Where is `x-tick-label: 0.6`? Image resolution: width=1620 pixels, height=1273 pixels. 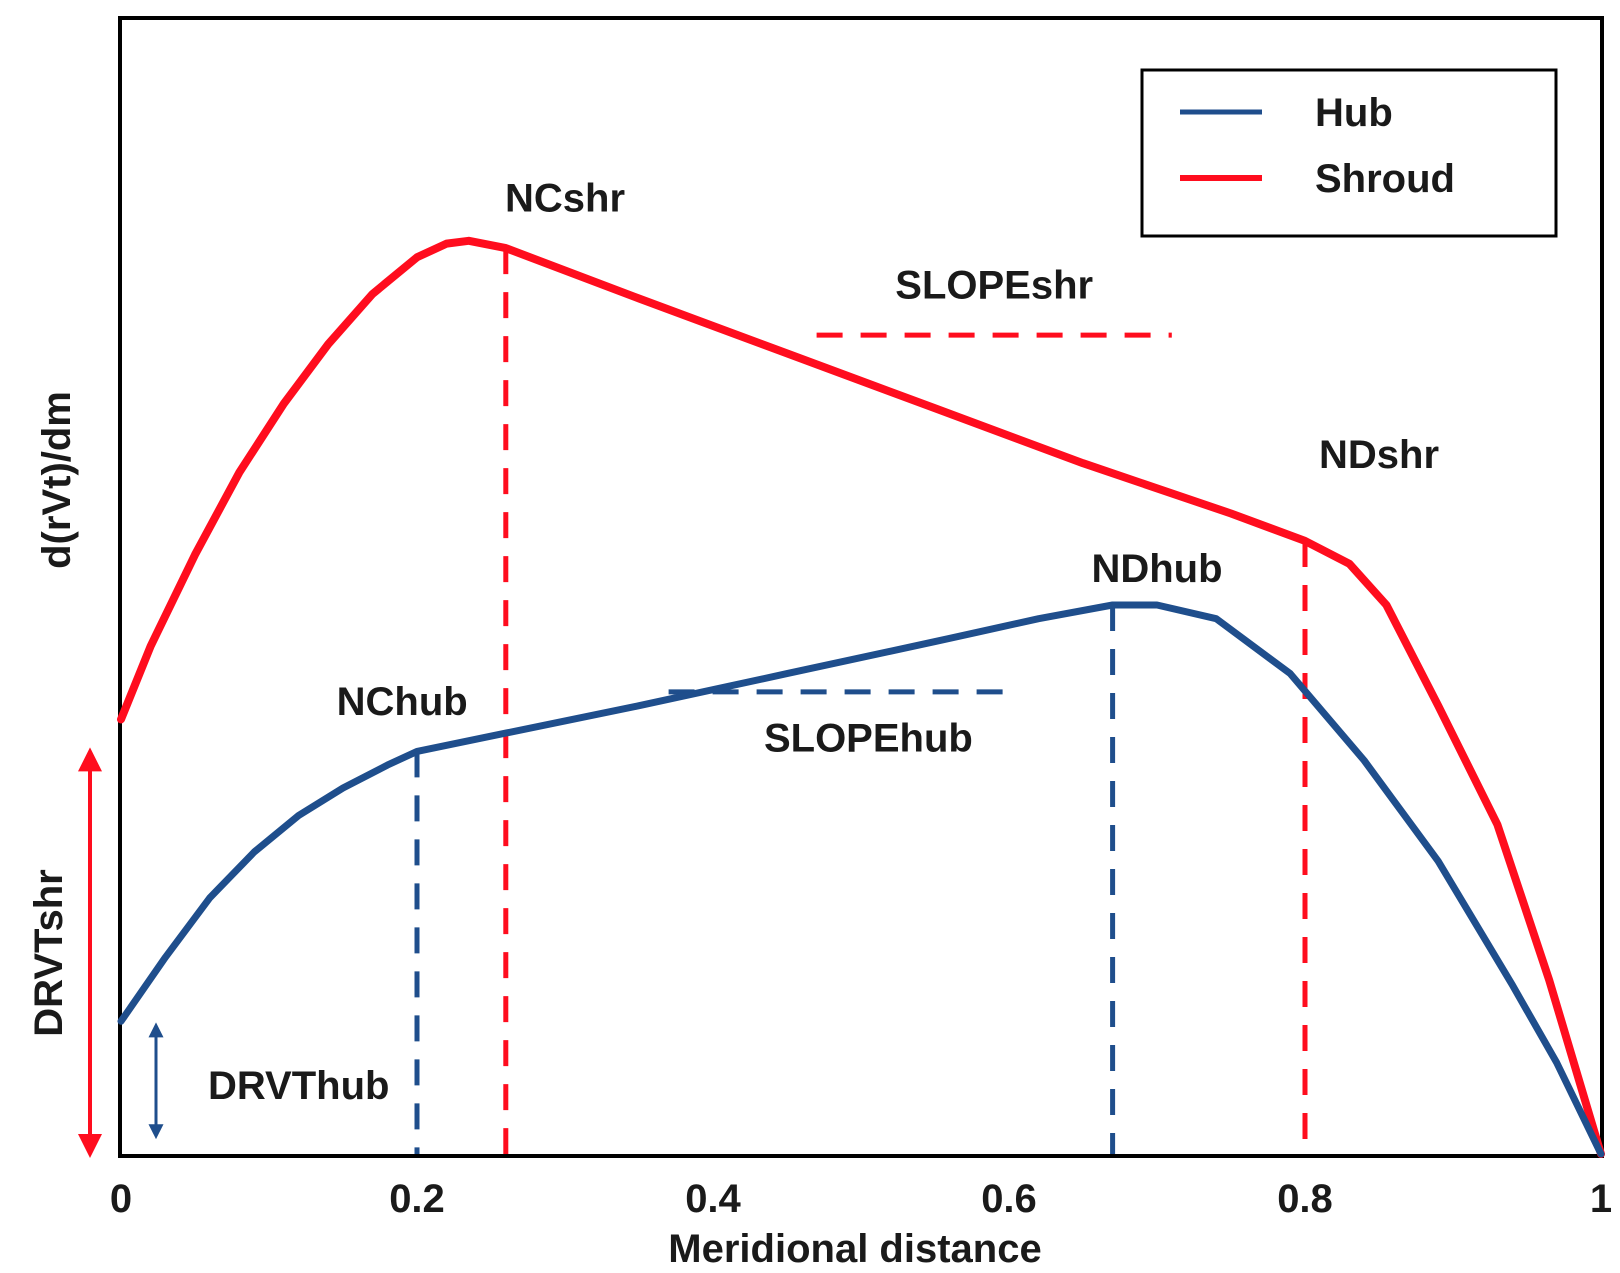
x-tick-label: 0.6 is located at coordinates (1009, 1199).